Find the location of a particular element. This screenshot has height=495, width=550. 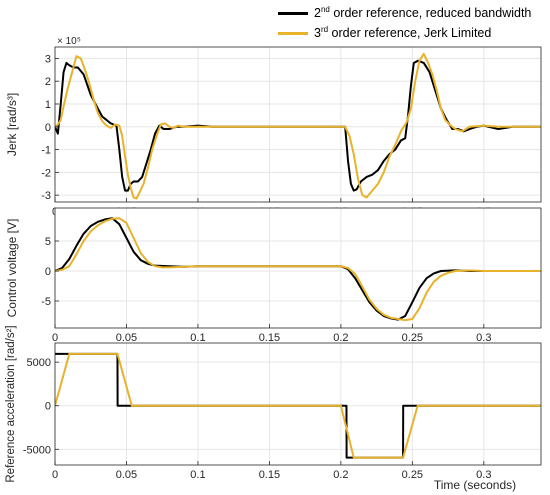

y-tick-label: 5000 is located at coordinates (39, 363).